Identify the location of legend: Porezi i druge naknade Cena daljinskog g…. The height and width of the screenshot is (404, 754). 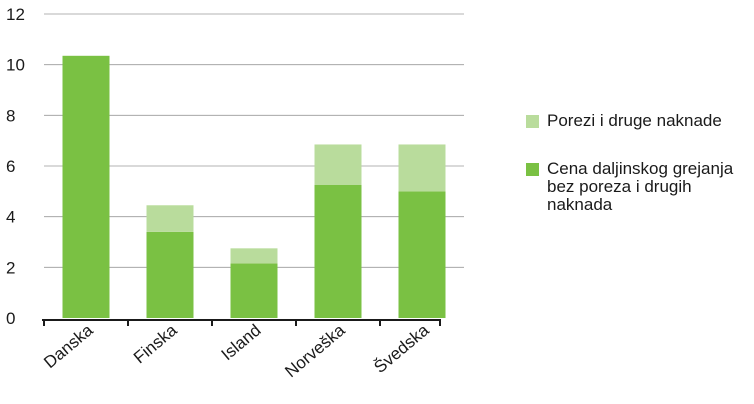
(640, 178).